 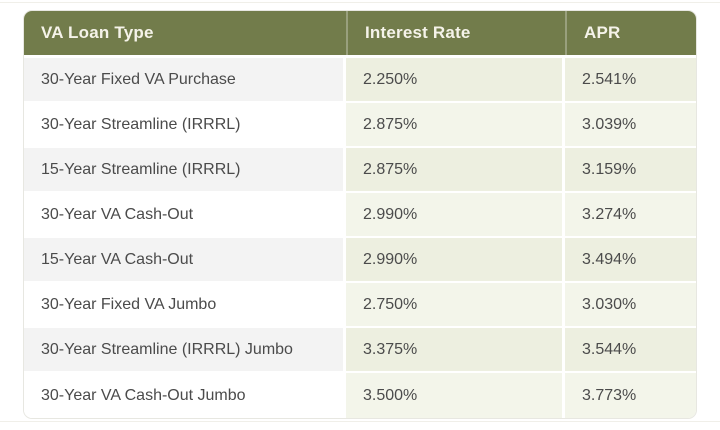 What do you see at coordinates (185, 170) in the screenshot?
I see `loan-type-cell: 15-Year Streamline (IRRRL)` at bounding box center [185, 170].